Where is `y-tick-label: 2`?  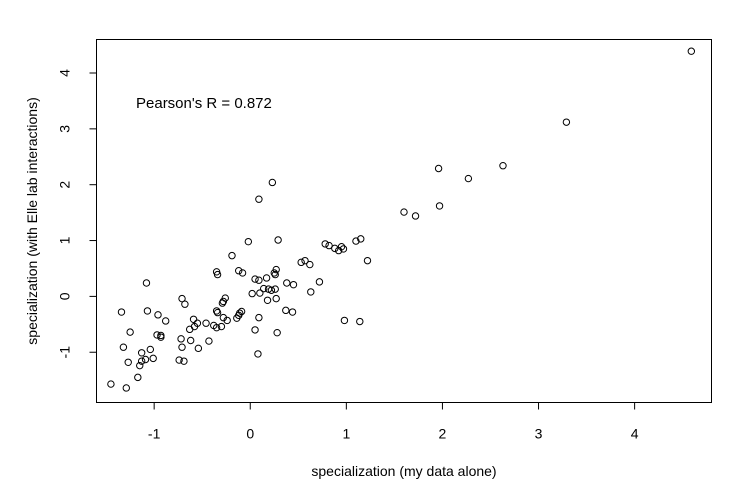
y-tick-label: 2 is located at coordinates (65, 185).